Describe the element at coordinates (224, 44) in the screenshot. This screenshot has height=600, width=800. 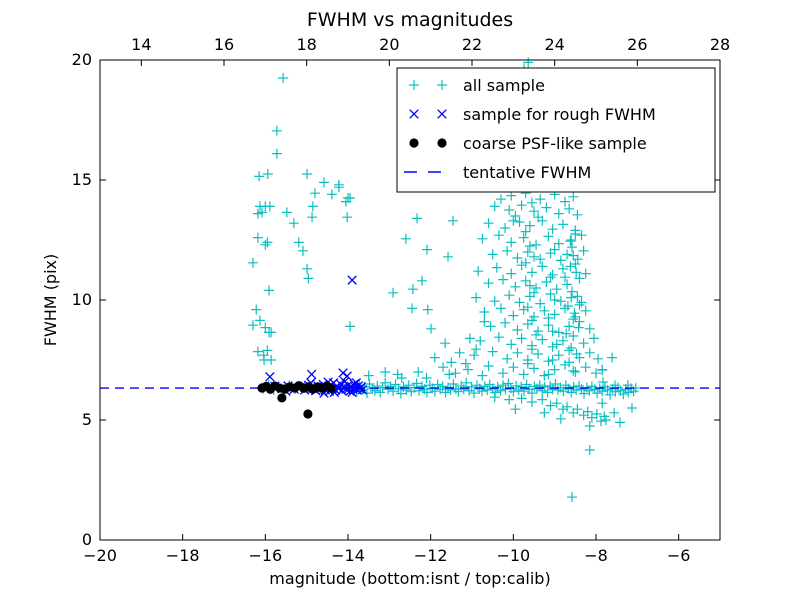
I see `x-top-tick-label: 16` at that location.